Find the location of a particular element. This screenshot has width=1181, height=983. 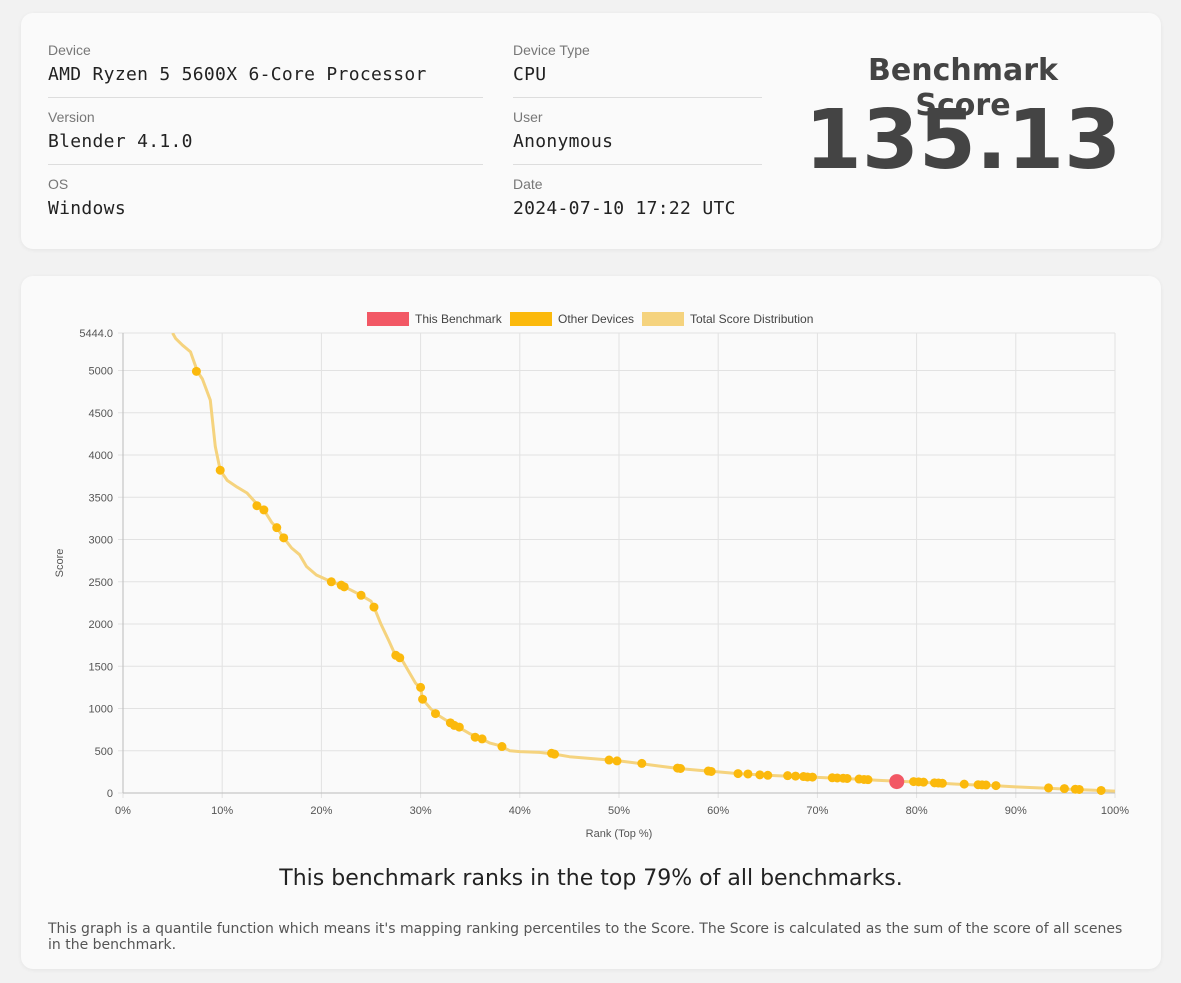

y-tick-label: 3500 is located at coordinates (101, 498).